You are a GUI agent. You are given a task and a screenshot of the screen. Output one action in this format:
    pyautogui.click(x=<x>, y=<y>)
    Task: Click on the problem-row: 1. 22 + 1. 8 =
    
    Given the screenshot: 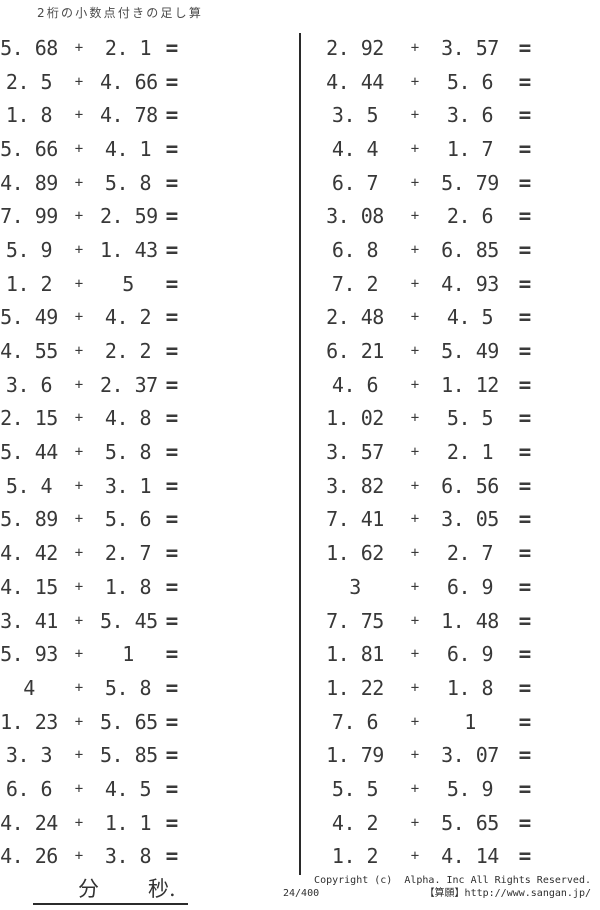 What is the action you would take?
    pyautogui.click(x=450, y=688)
    